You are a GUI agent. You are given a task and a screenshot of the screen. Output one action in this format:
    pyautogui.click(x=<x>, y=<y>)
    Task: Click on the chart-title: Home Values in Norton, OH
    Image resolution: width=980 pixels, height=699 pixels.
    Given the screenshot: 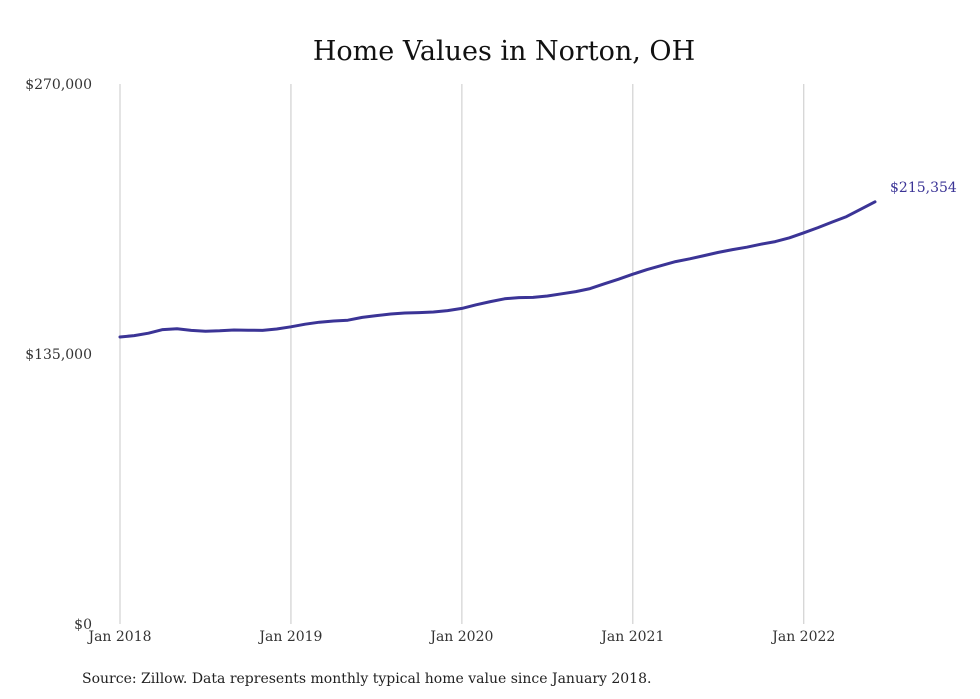 What is the action you would take?
    pyautogui.click(x=504, y=51)
    